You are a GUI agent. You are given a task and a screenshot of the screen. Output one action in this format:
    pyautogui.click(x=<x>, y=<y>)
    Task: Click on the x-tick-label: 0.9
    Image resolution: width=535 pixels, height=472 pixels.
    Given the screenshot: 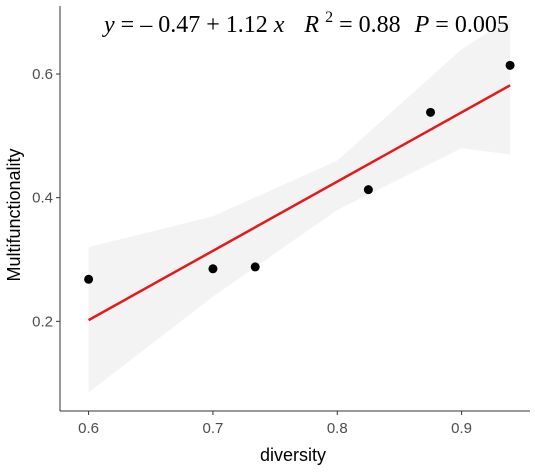 What is the action you would take?
    pyautogui.click(x=461, y=428)
    